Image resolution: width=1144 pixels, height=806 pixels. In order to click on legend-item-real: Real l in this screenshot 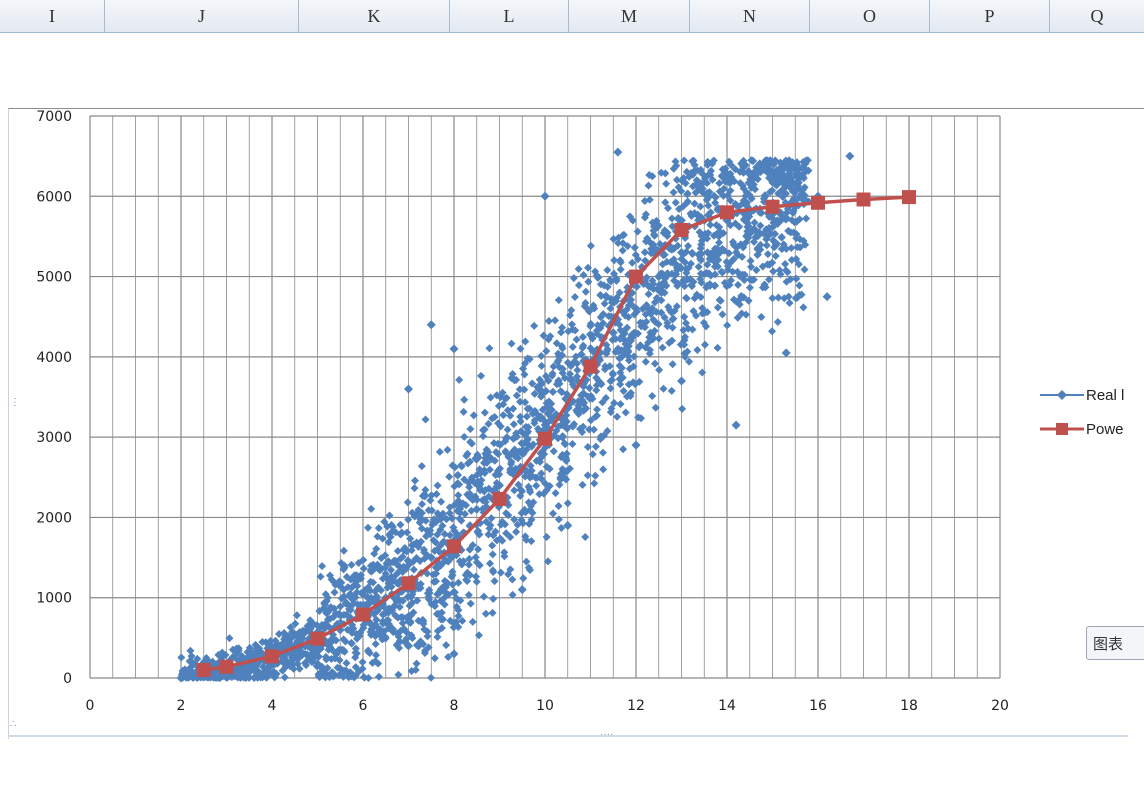, I will do `click(1092, 395)`.